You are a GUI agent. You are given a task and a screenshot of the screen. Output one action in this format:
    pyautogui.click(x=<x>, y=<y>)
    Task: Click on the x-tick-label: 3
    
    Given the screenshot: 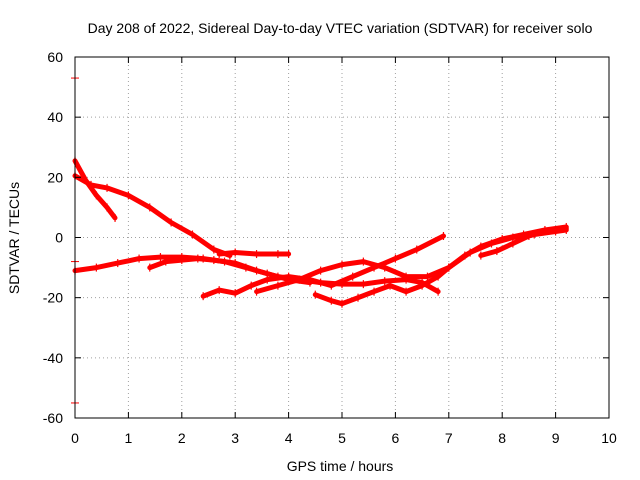 What is the action you would take?
    pyautogui.click(x=235, y=438)
    